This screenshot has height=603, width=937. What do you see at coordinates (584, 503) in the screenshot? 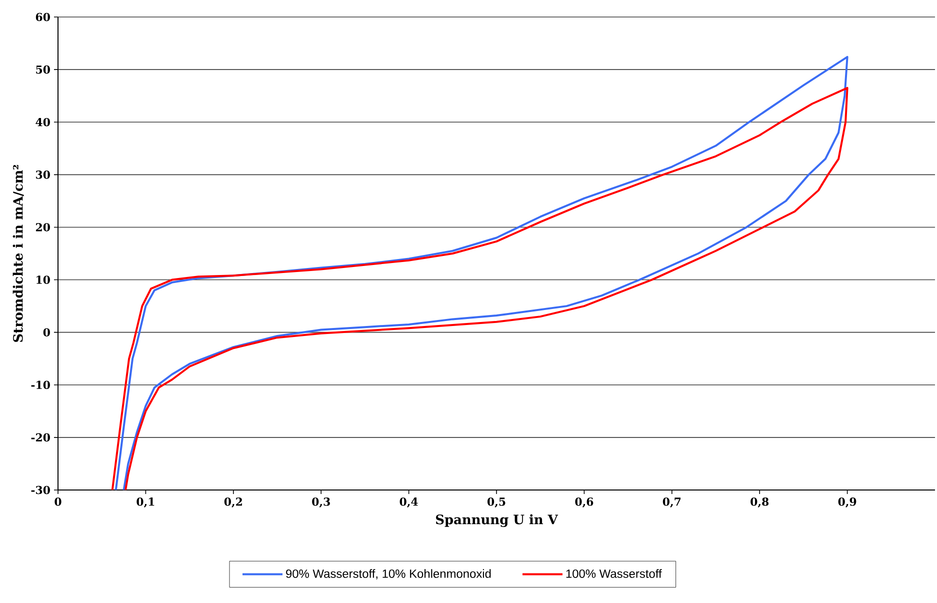
I see `x-tick-label: 0,6` at bounding box center [584, 503].